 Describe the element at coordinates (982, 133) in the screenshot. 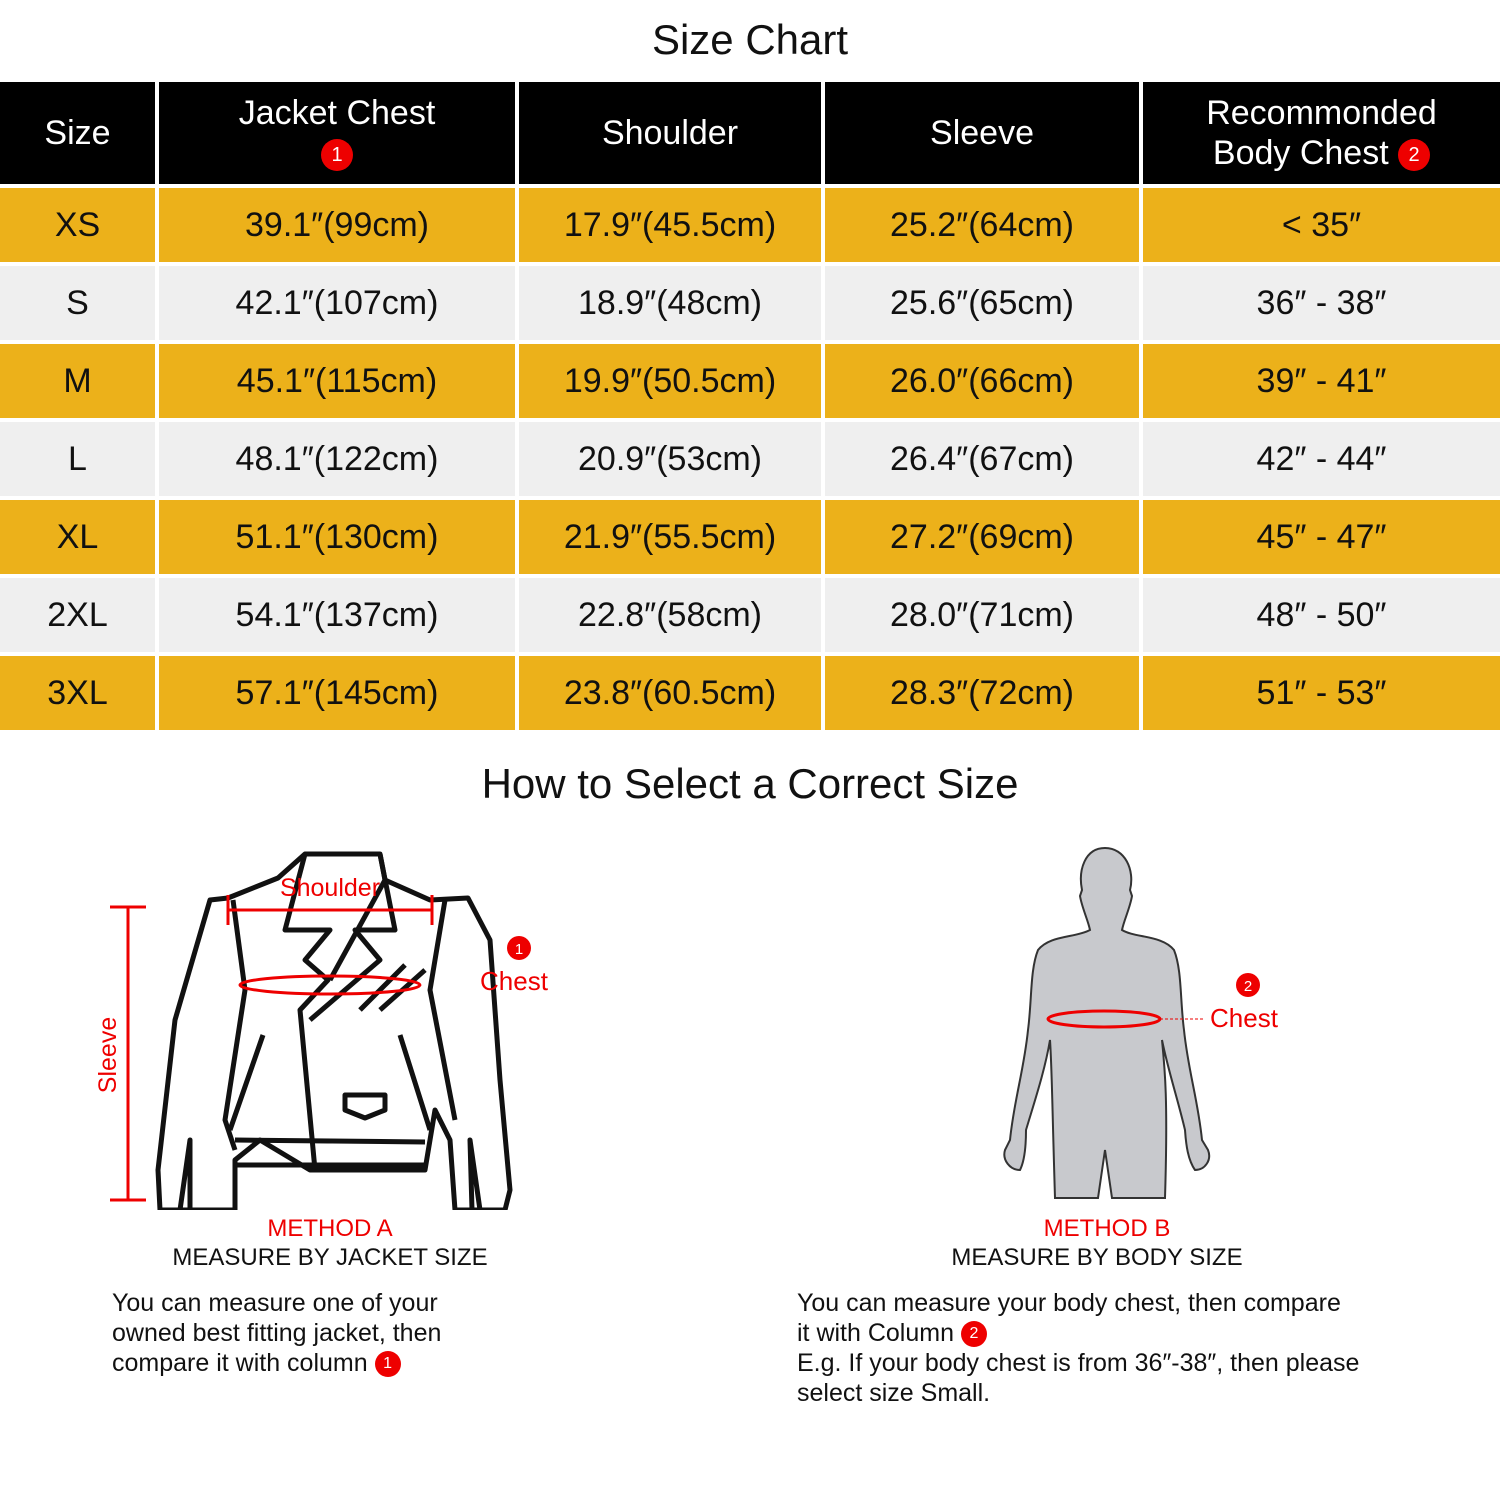

I see `header-sleeve: Sleeve` at that location.